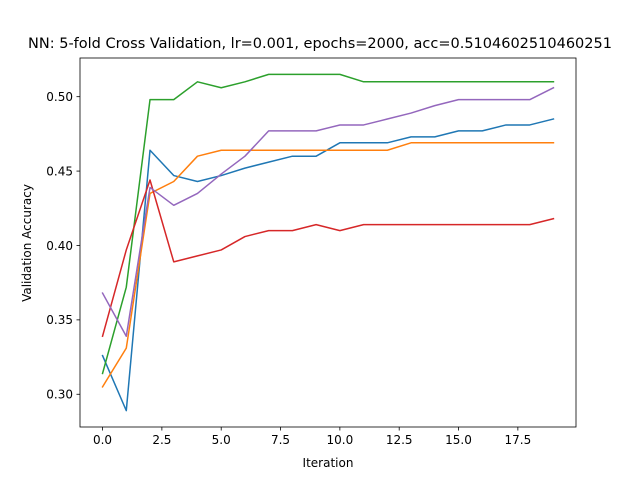 The width and height of the screenshot is (640, 480). What do you see at coordinates (399, 440) in the screenshot?
I see `x-tick-label: 12.5` at bounding box center [399, 440].